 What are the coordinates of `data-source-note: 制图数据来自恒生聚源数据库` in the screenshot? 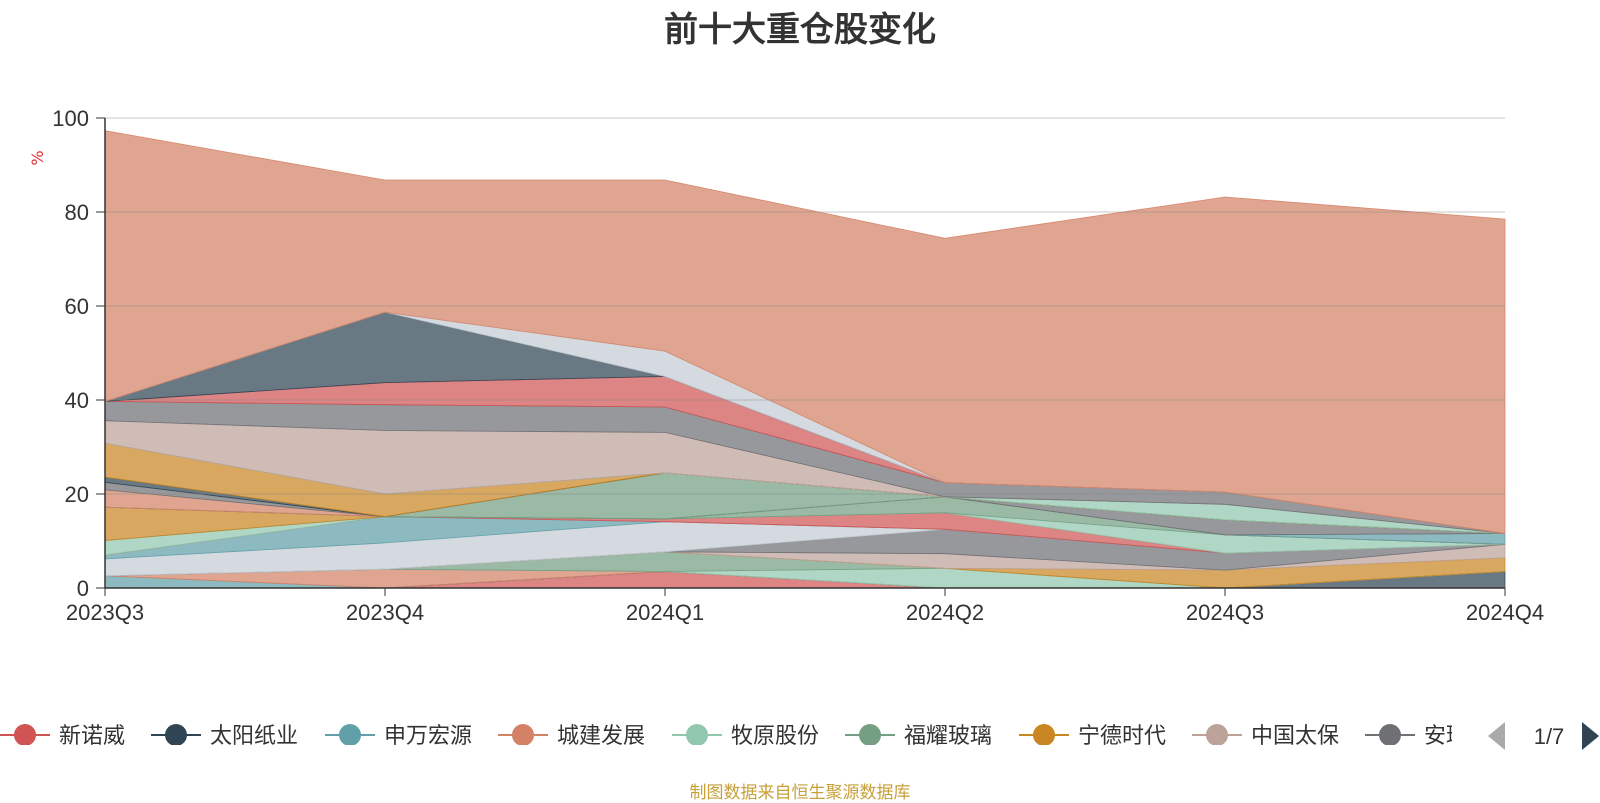 It's located at (800, 793).